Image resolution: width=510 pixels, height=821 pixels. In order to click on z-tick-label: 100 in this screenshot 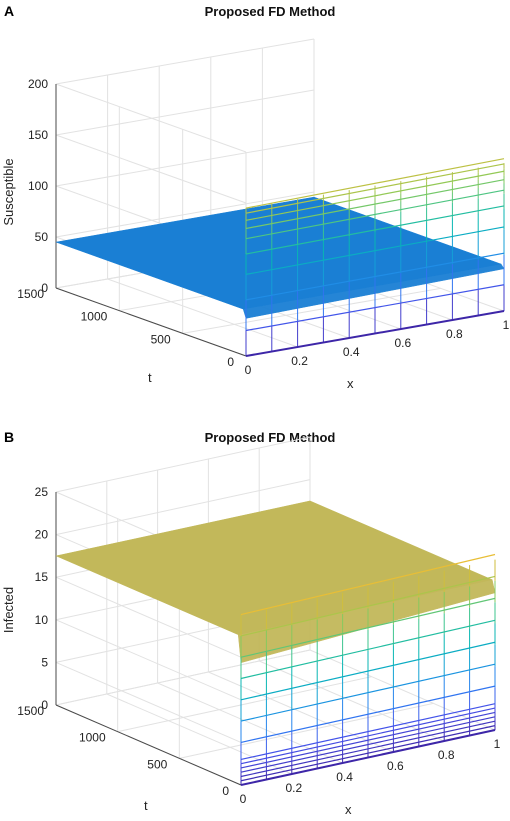, I will do `click(38, 186)`.